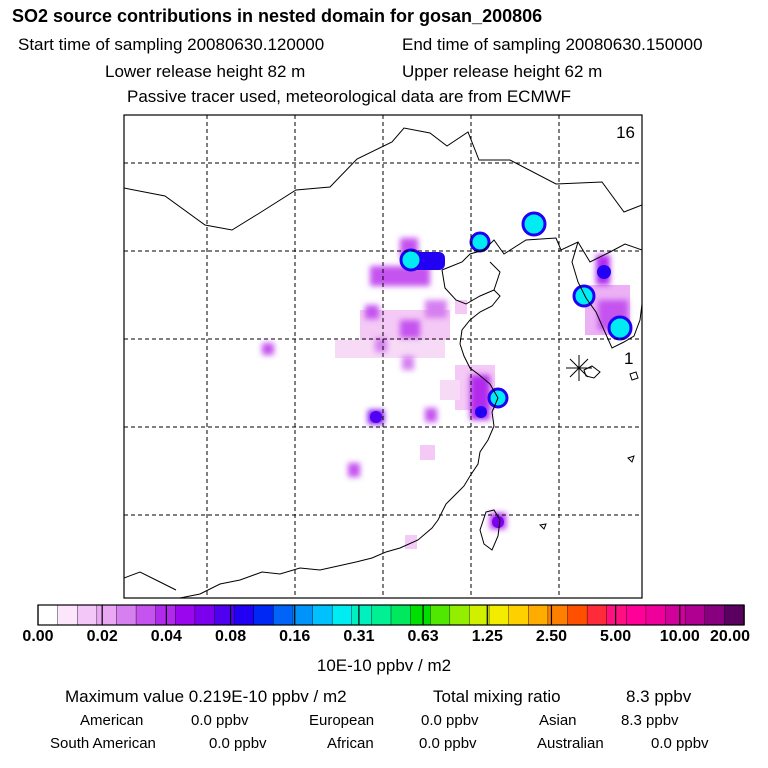 The height and width of the screenshot is (768, 768). I want to click on colorbar-tick-label: 2.50, so click(551, 636).